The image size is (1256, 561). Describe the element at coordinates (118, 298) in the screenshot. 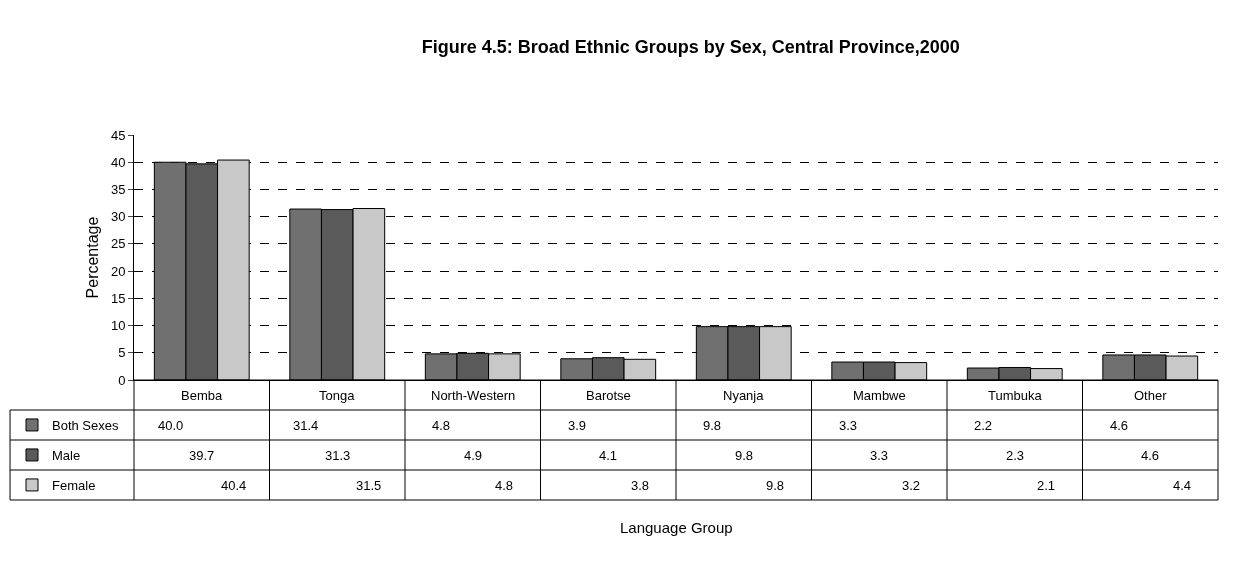

I see `y-tick-label: 15` at that location.